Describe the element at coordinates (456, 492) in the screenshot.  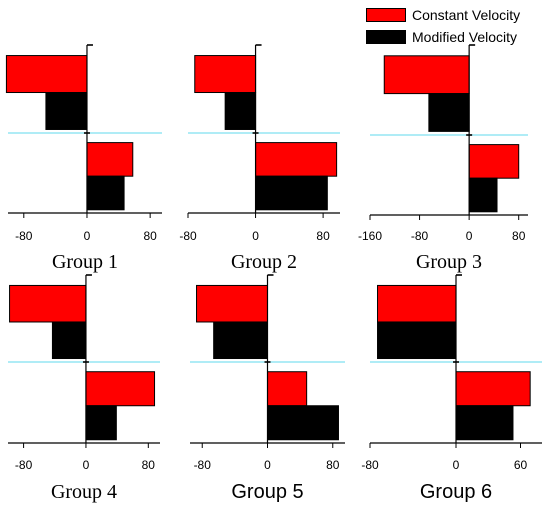
I see `panel-title: Group 6` at that location.